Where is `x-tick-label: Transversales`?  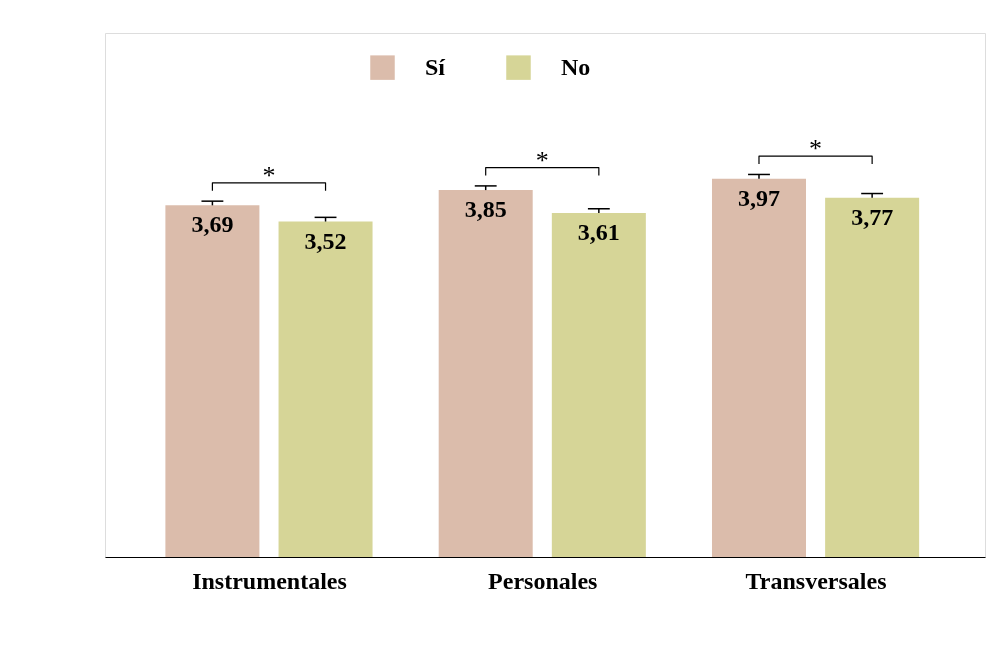
x-tick-label: Transversales is located at coordinates (816, 580).